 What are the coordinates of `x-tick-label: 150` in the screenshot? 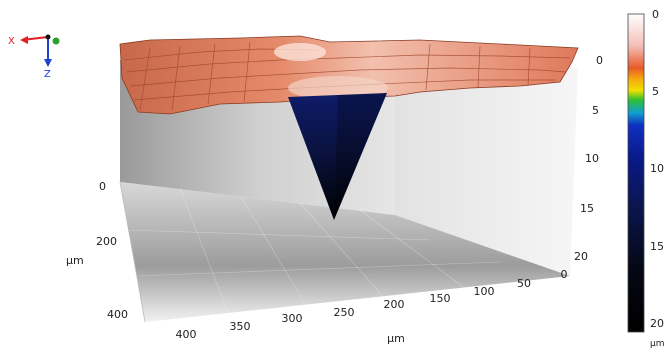 It's located at (440, 298).